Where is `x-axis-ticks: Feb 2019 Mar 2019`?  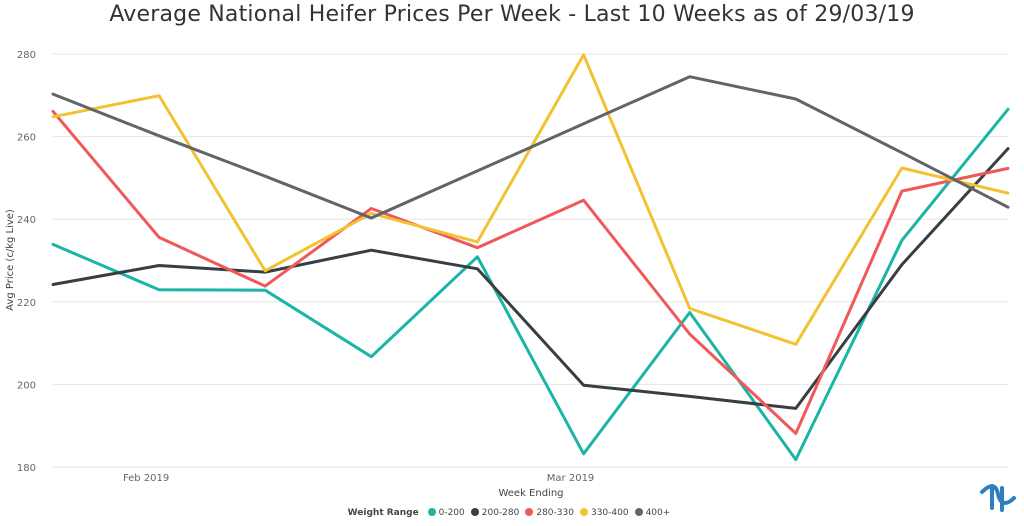 x-axis-ticks: Feb 2019 Mar 2019 is located at coordinates (358, 478).